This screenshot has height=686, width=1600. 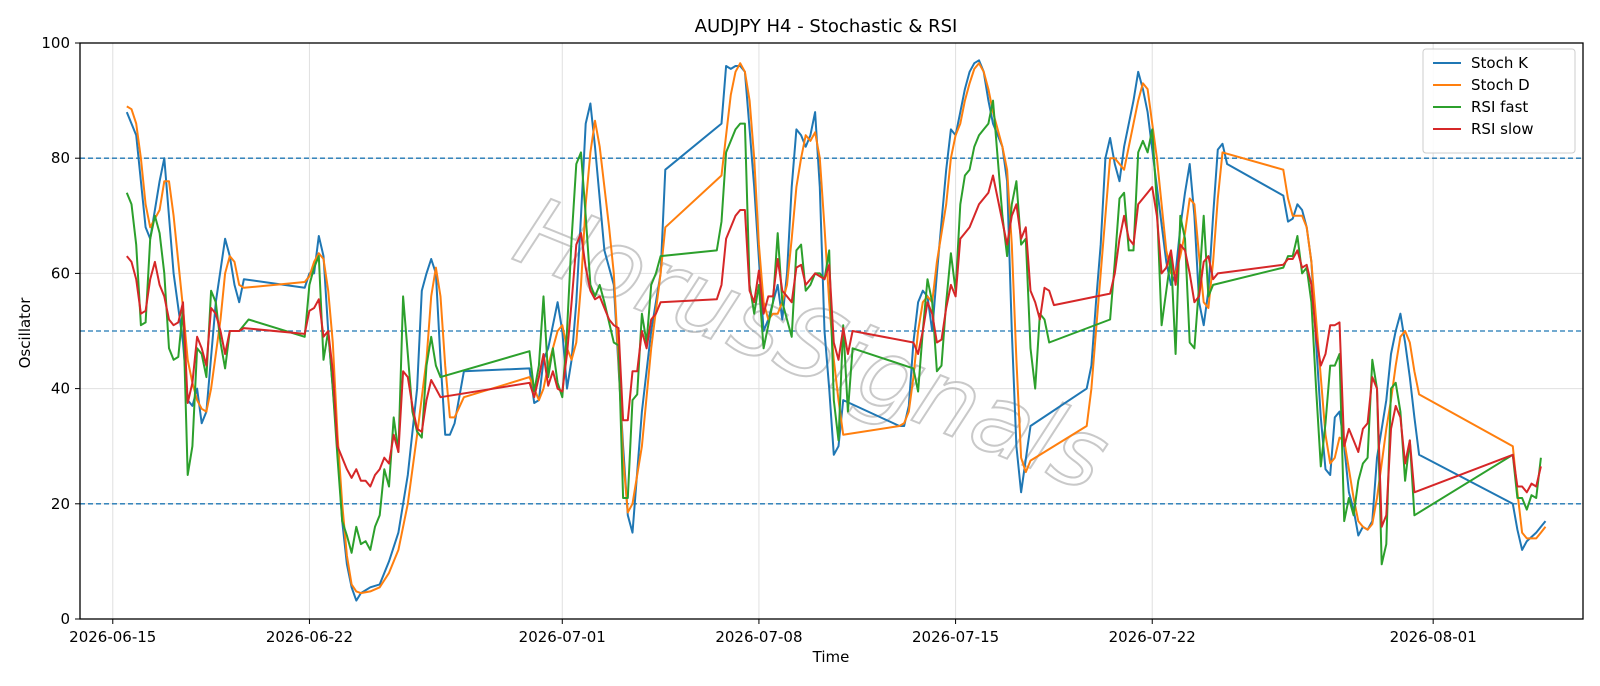 I want to click on legend-label: Stoch D, so click(x=1500, y=85).